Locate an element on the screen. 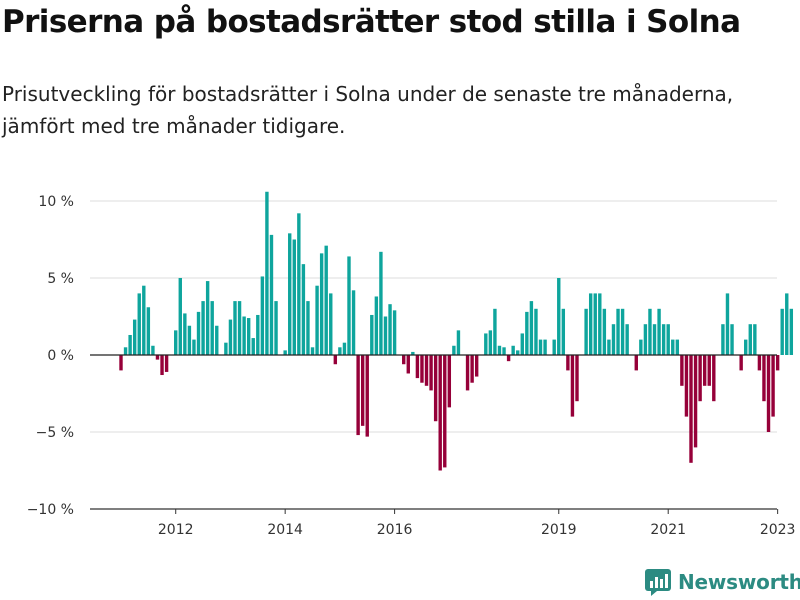  x-tick-label: 2023 is located at coordinates (778, 530).